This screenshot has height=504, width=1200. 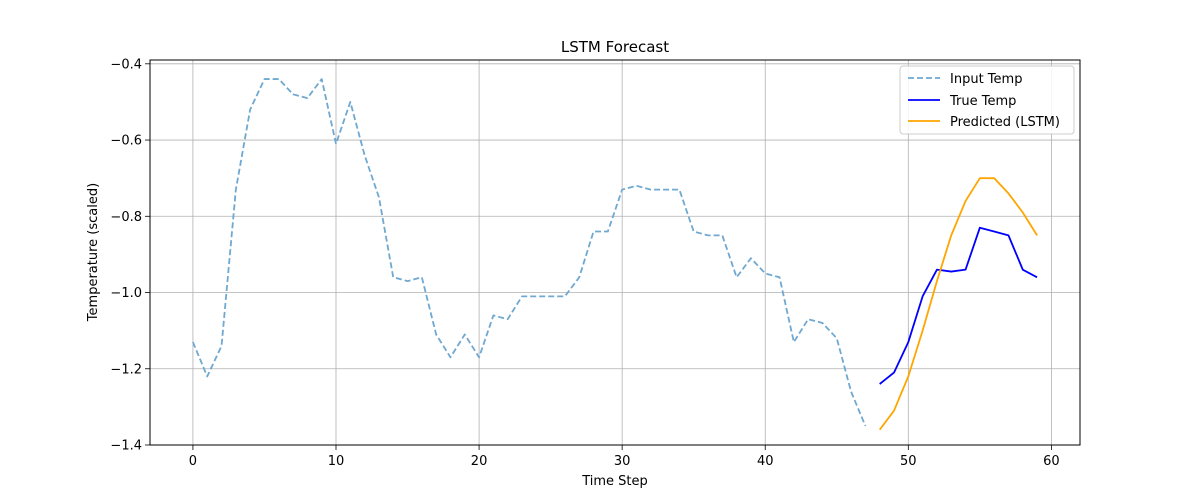 What do you see at coordinates (986, 79) in the screenshot?
I see `legend-label-input: Input Temp` at bounding box center [986, 79].